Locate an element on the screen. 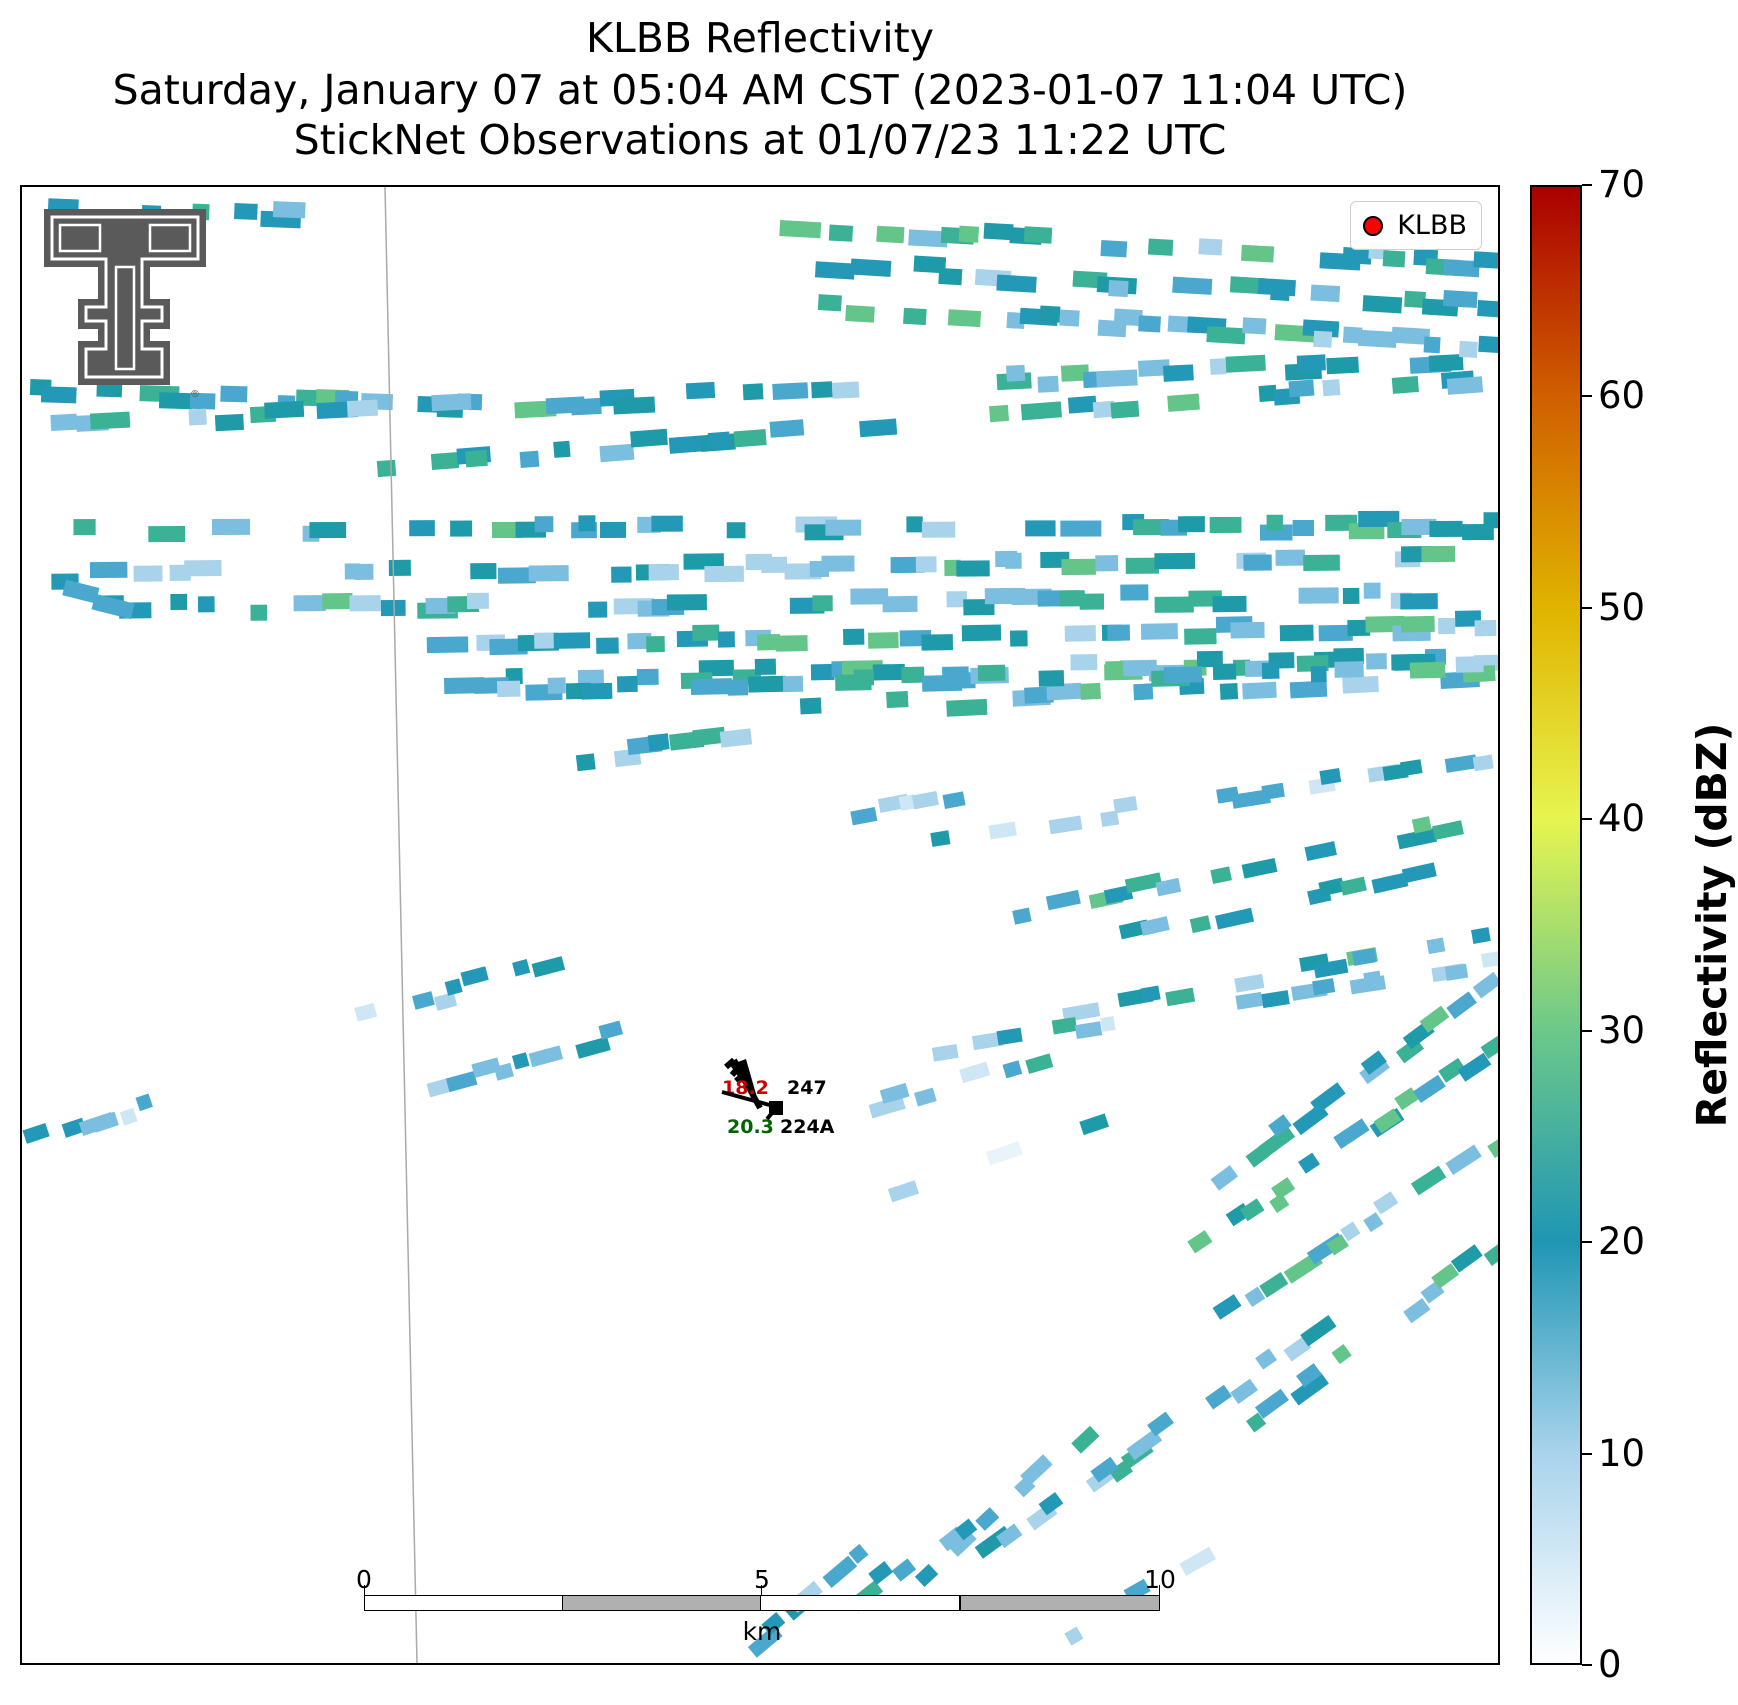 The height and width of the screenshot is (1705, 1738). colorbar-tick-label: 50 is located at coordinates (1622, 607).